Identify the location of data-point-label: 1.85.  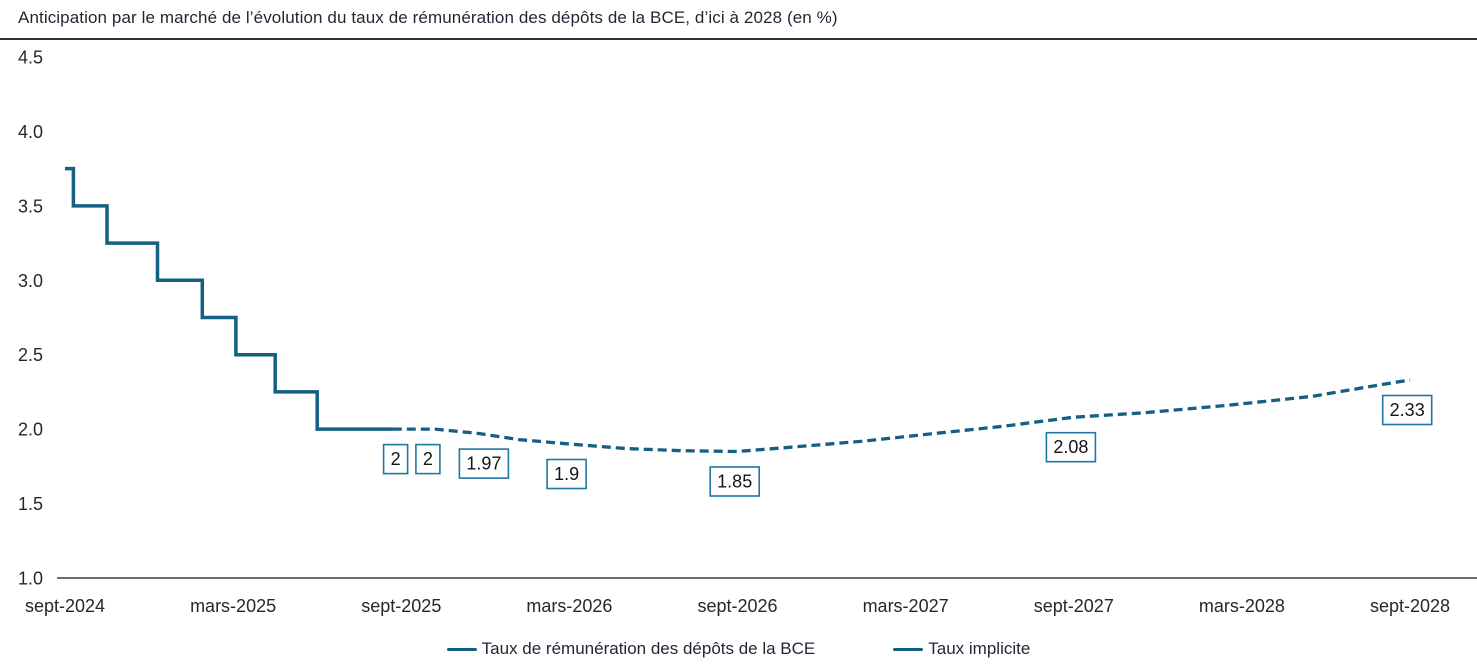
(734, 482).